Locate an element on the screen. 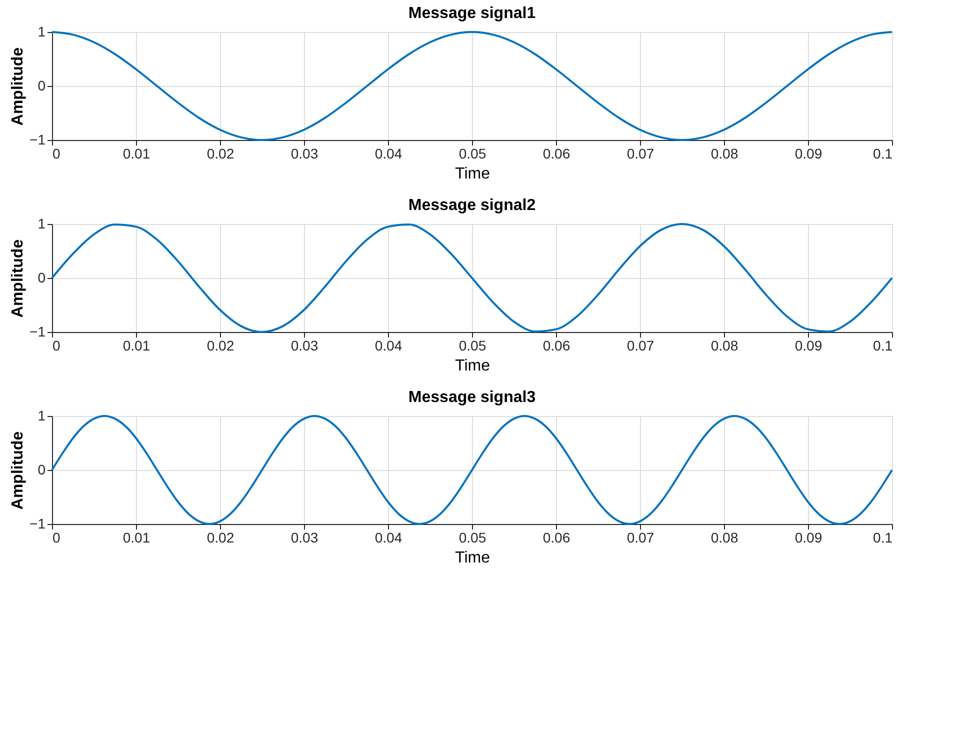 Image resolution: width=958 pixels, height=747 pixels. chart-title: Message signal1 is located at coordinates (472, 13).